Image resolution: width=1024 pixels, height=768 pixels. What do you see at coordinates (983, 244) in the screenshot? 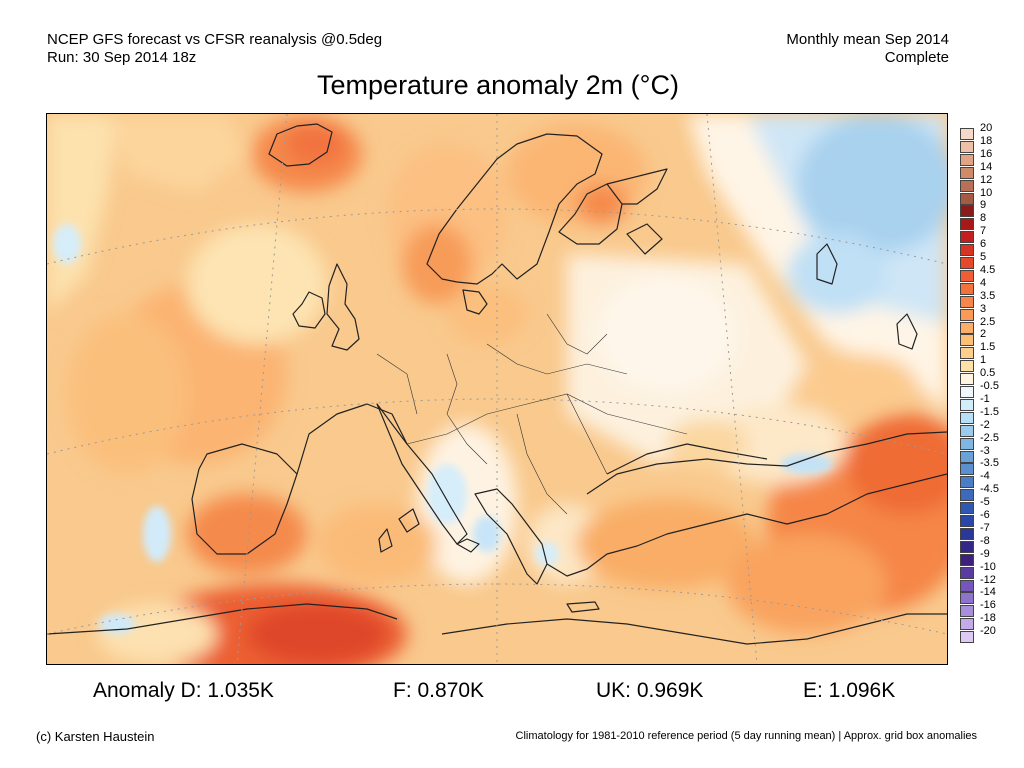
I see `colorbar-label: 6` at bounding box center [983, 244].